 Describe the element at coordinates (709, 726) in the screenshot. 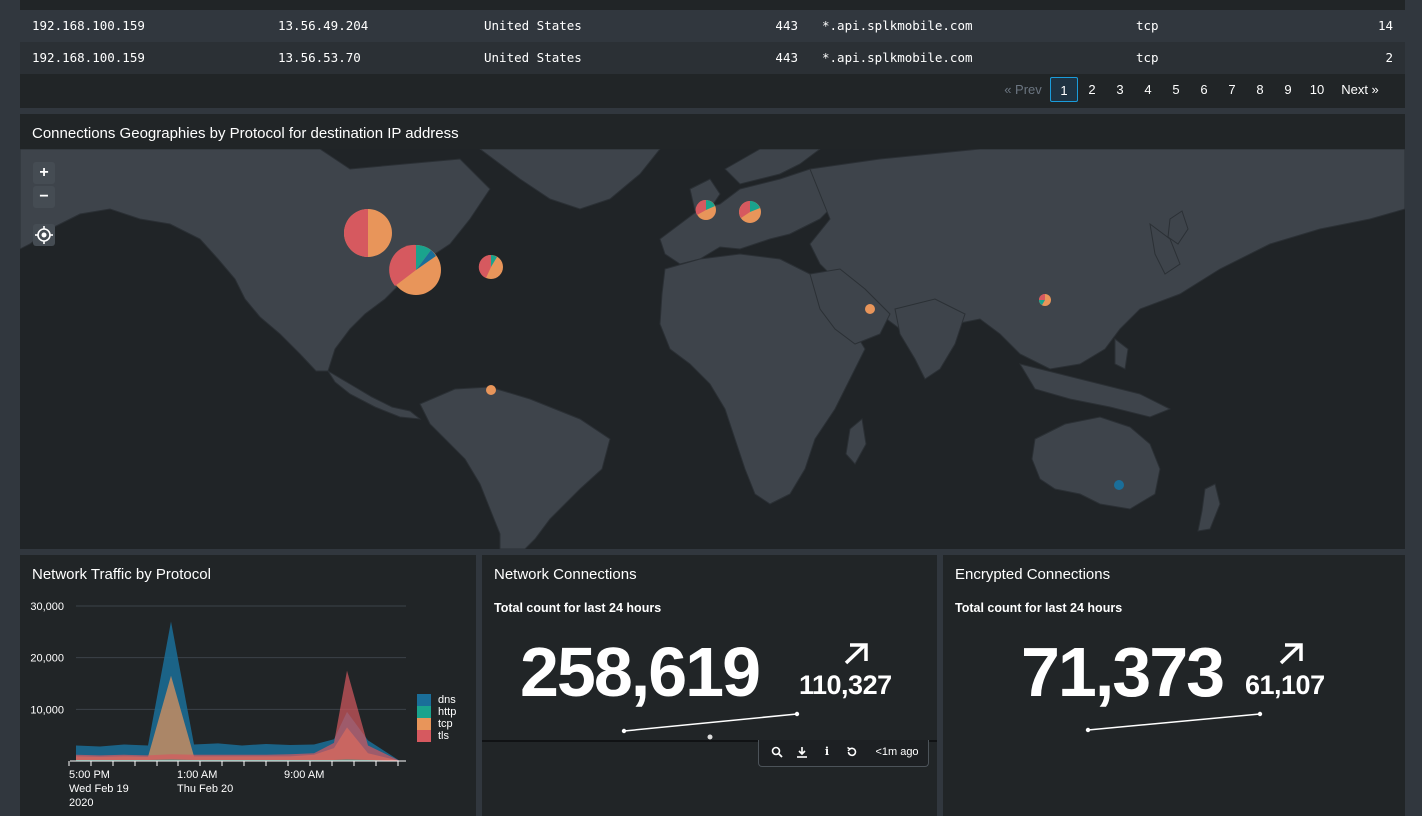

I see `network-connections-sparkline` at that location.